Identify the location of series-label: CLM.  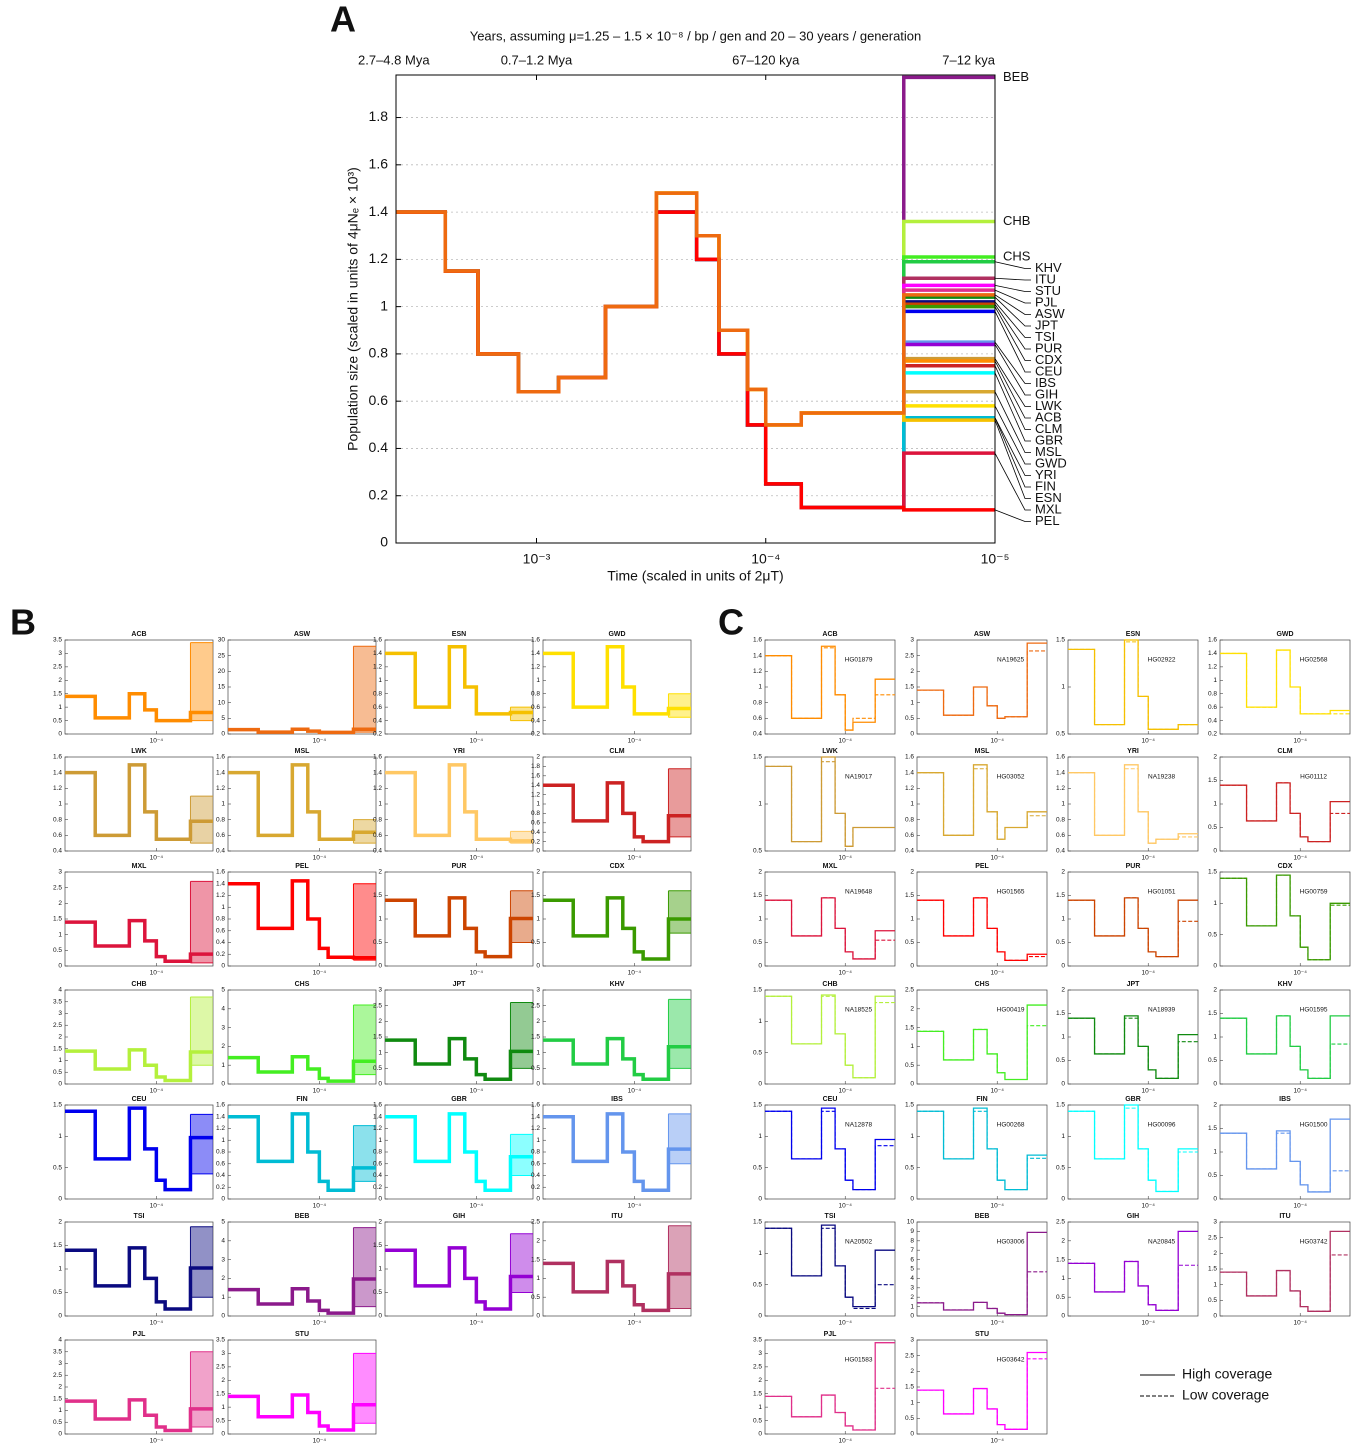
(1048, 428).